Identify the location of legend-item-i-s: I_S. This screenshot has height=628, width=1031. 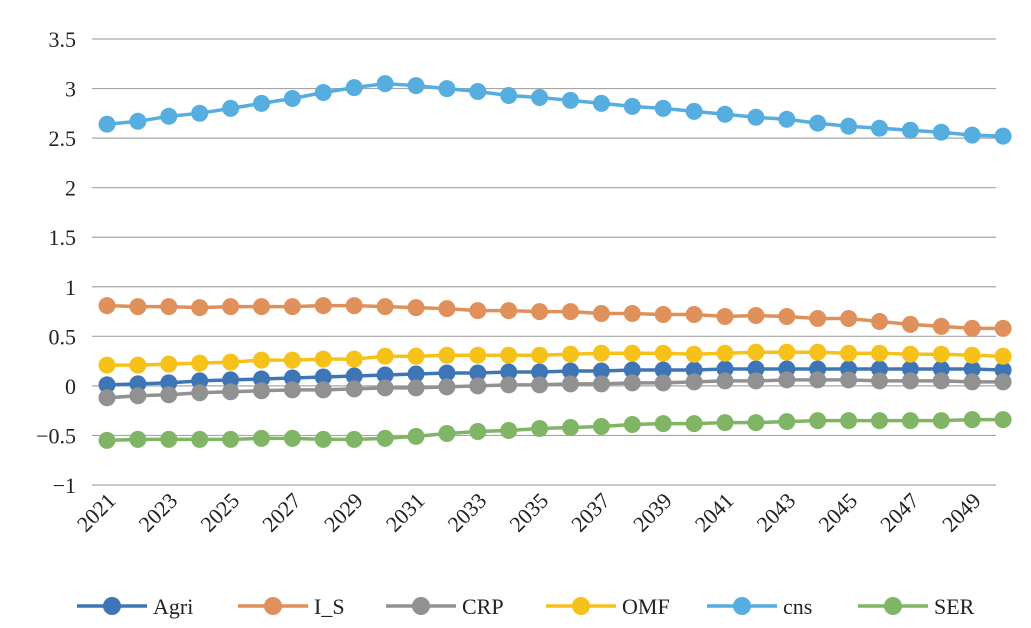
(291, 606).